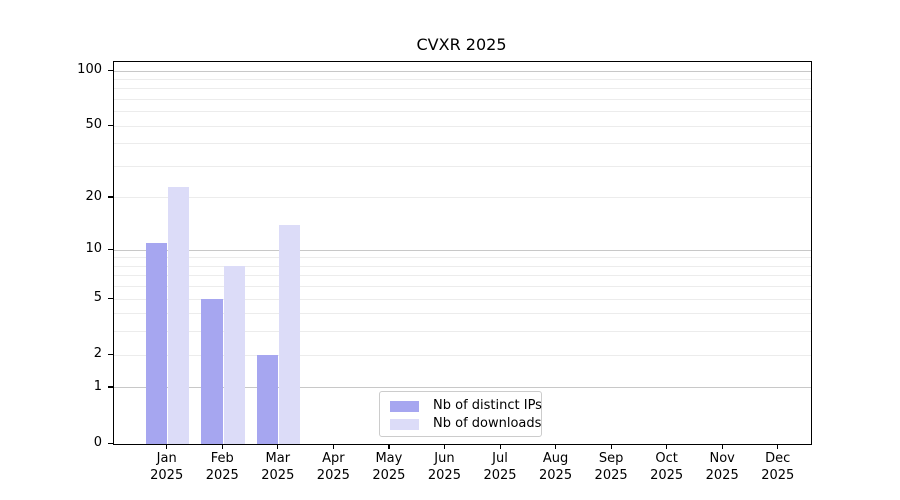  I want to click on month-label: Jul, so click(500, 458).